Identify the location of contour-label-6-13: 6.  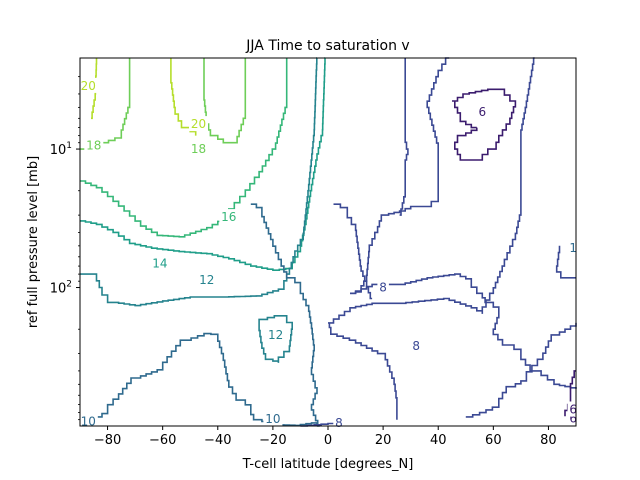
(482, 112).